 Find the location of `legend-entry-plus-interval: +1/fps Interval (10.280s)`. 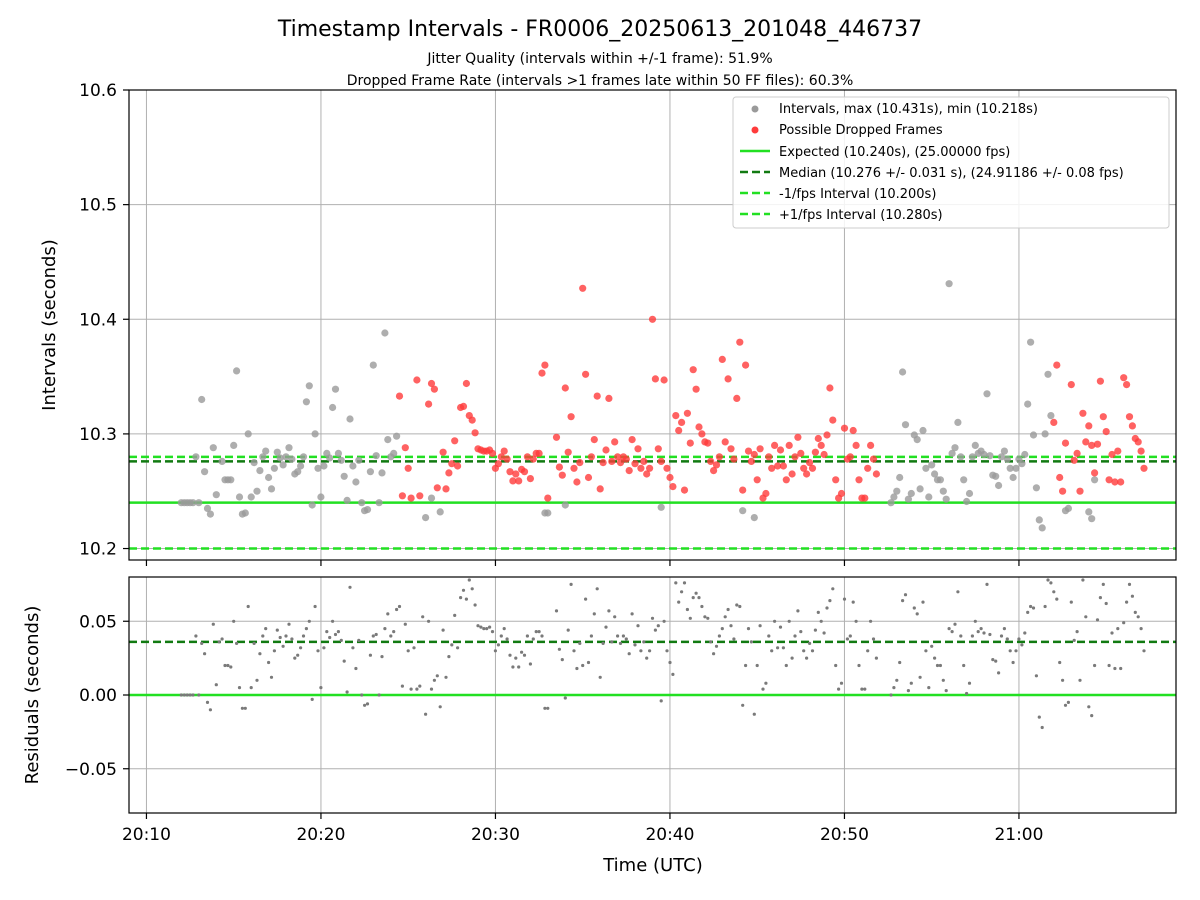

legend-entry-plus-interval: +1/fps Interval (10.280s) is located at coordinates (861, 215).